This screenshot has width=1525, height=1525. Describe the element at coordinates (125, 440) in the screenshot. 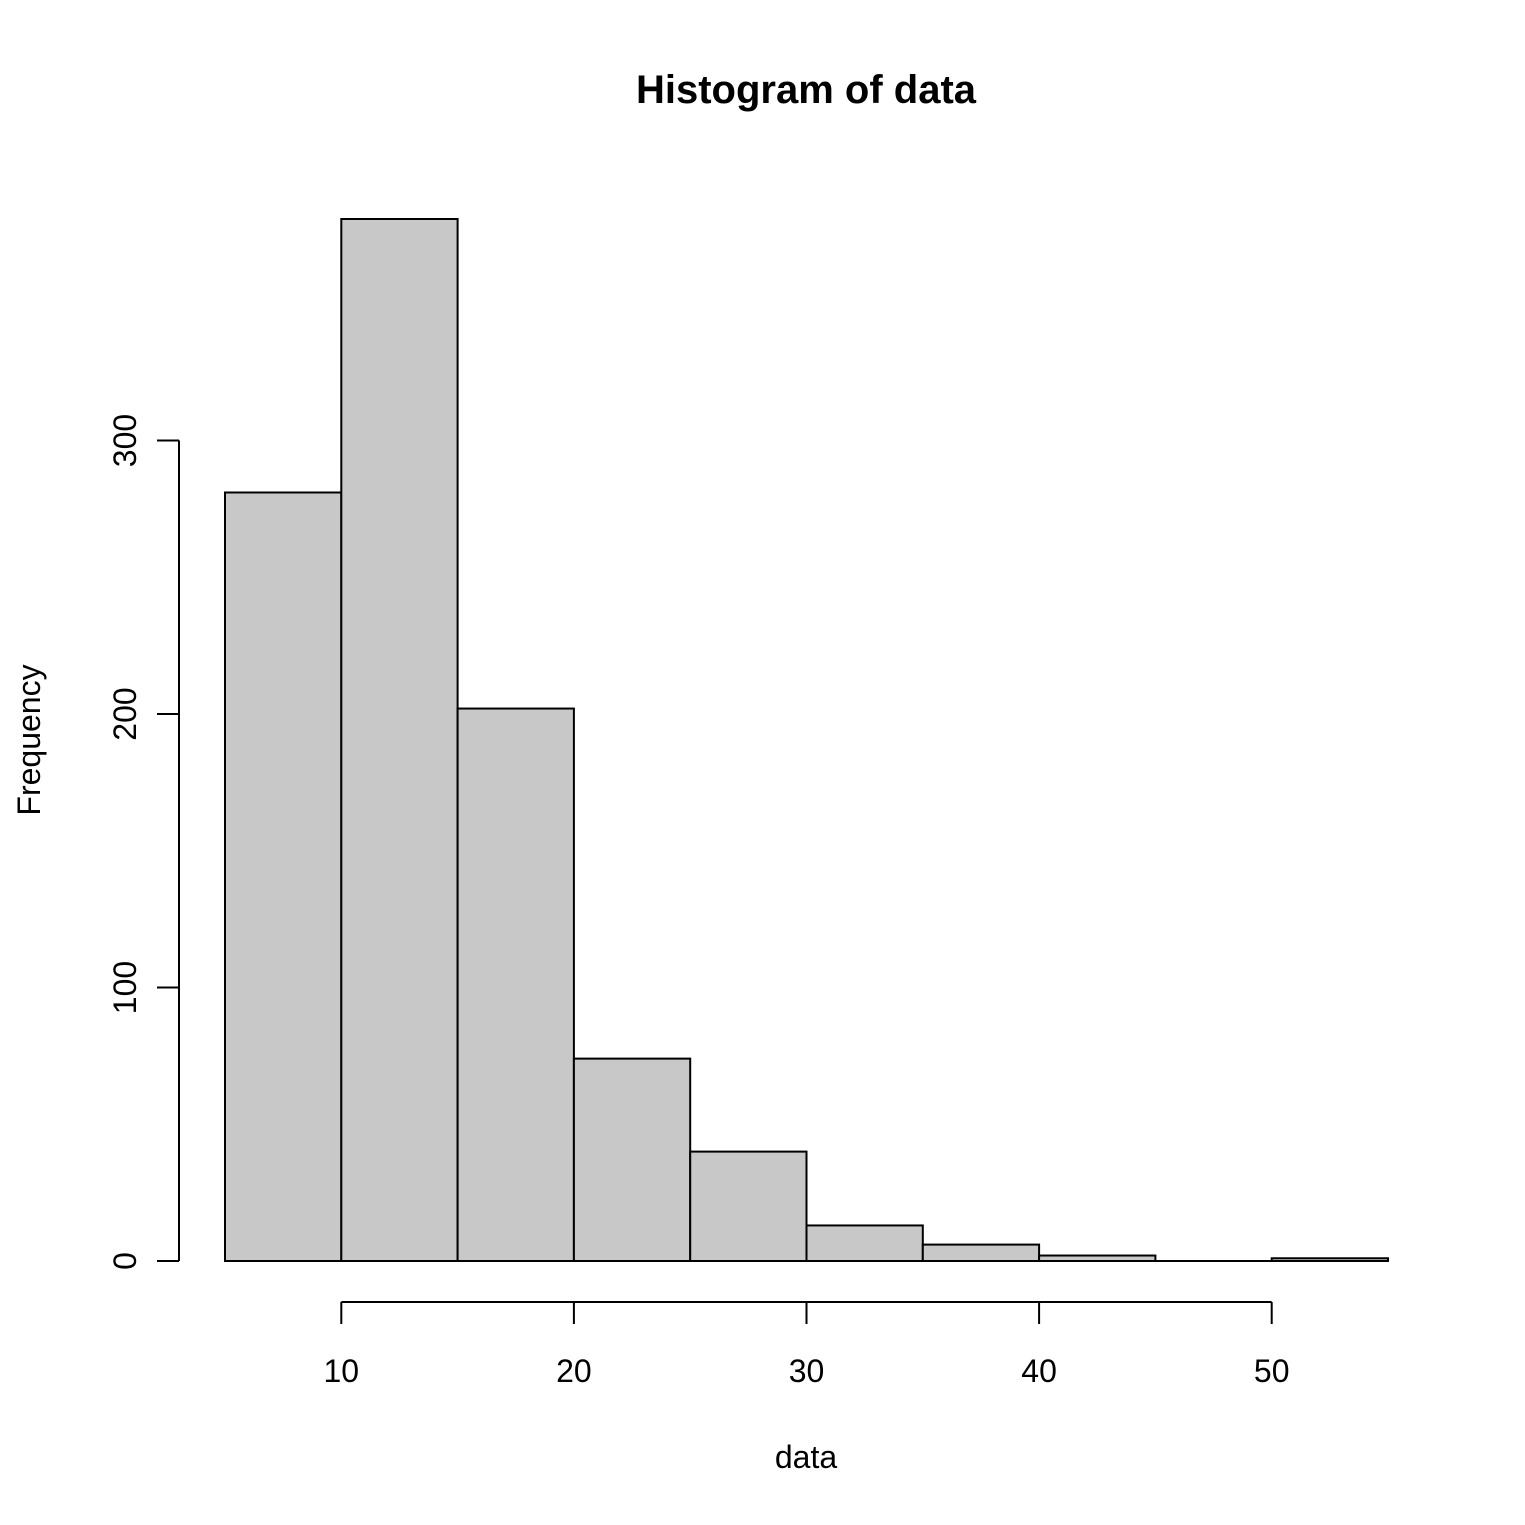

I see `y-tick-label-300: 300` at that location.